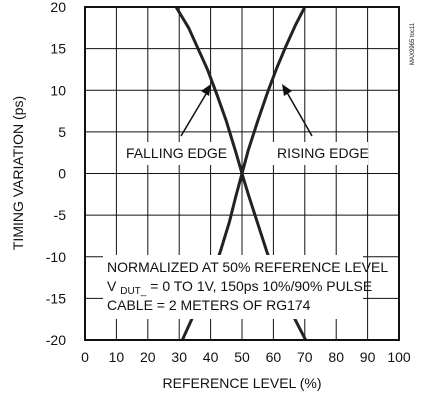  I want to click on note-line-2-prefix: V, so click(112, 286).